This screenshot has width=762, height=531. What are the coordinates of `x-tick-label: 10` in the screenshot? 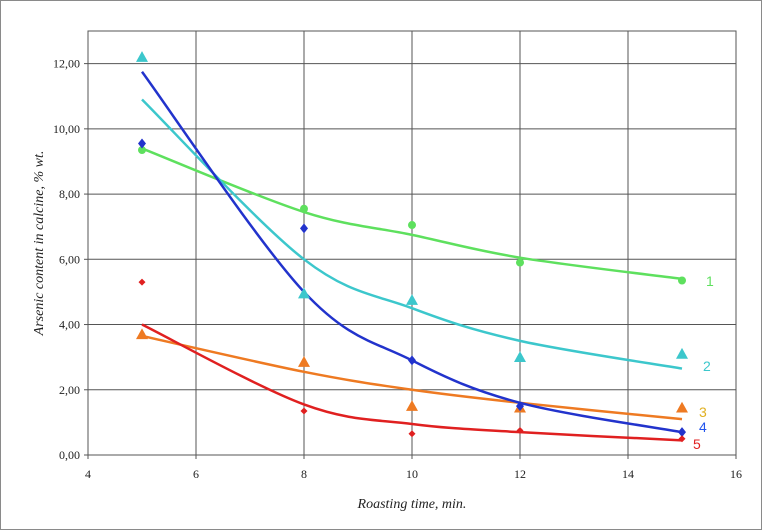 It's located at (412, 474).